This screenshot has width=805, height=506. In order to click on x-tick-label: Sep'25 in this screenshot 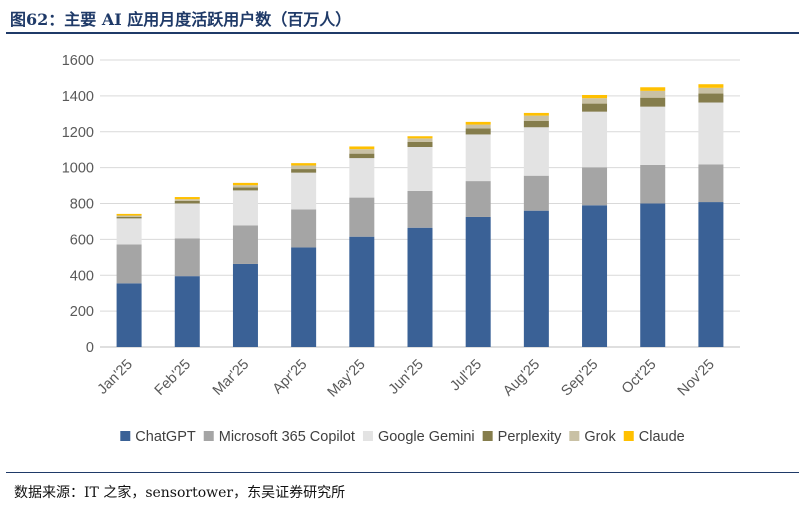, I will do `click(579, 378)`.